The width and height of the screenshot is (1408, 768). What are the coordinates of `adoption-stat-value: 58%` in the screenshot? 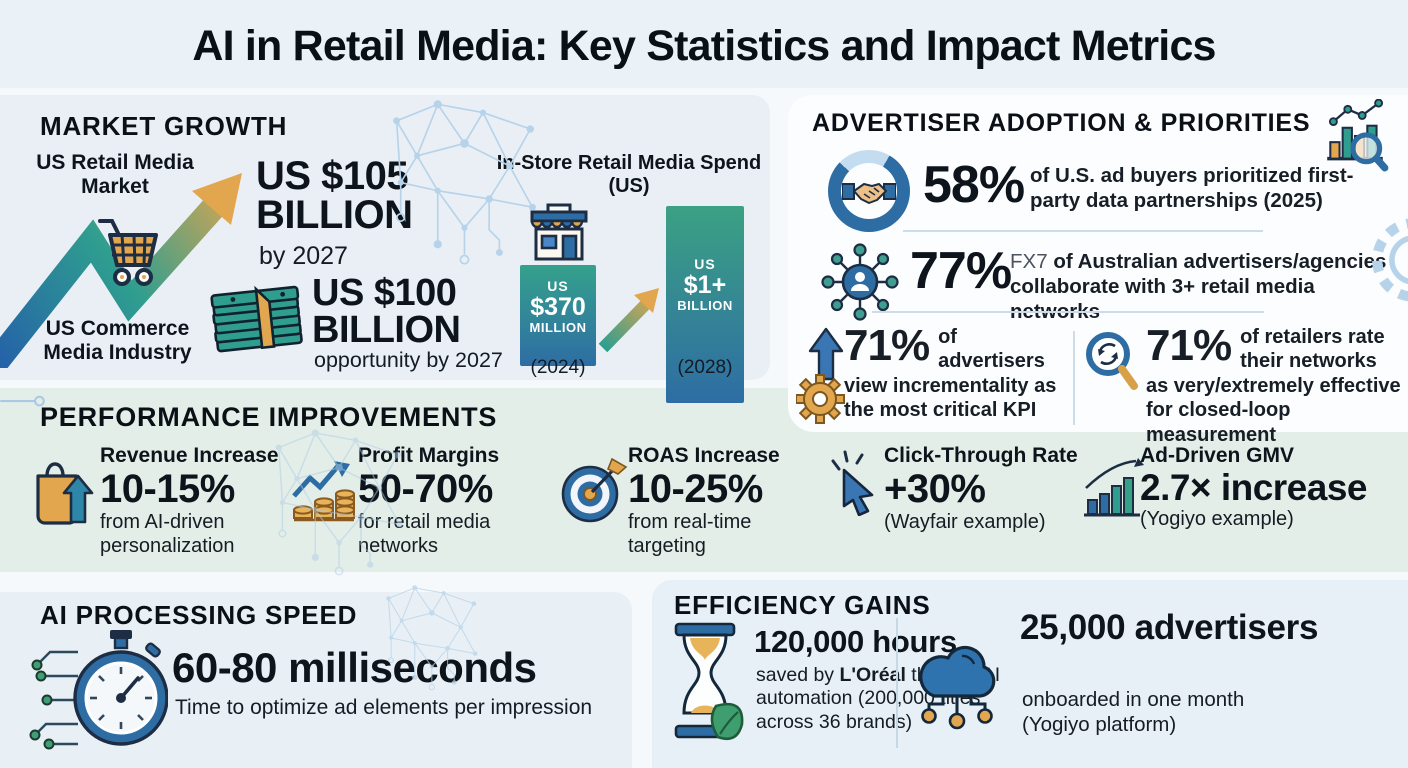 It's located at (974, 185).